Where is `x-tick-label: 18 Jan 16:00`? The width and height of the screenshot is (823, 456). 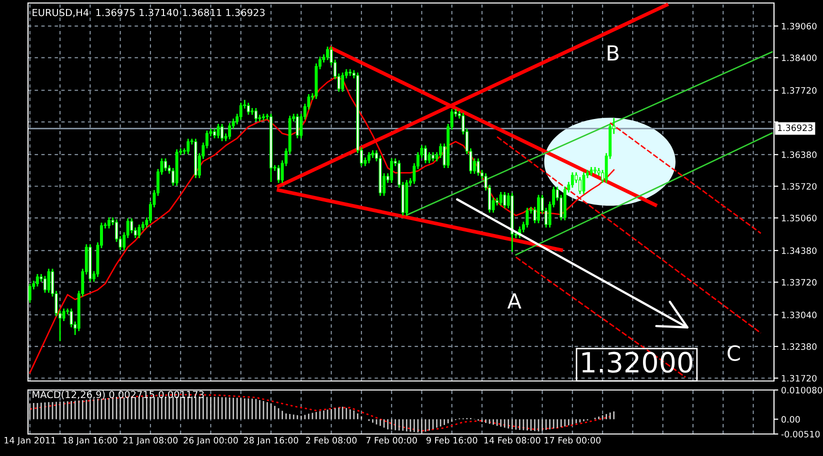 x-tick-label: 18 Jan 16:00 is located at coordinates (90, 441).